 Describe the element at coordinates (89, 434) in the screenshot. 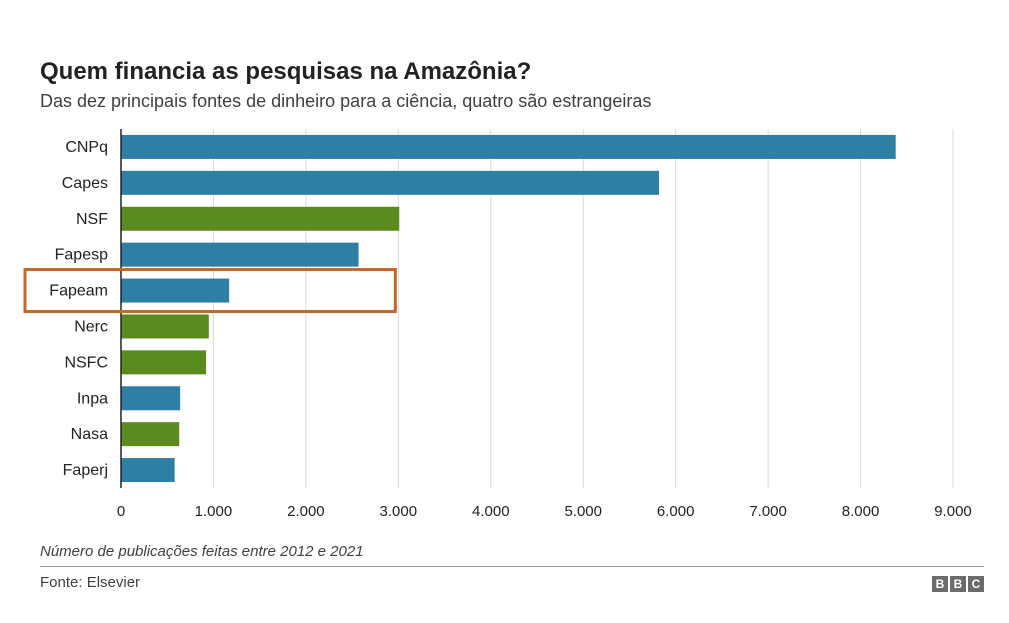

I see `category-label: Nasa` at that location.